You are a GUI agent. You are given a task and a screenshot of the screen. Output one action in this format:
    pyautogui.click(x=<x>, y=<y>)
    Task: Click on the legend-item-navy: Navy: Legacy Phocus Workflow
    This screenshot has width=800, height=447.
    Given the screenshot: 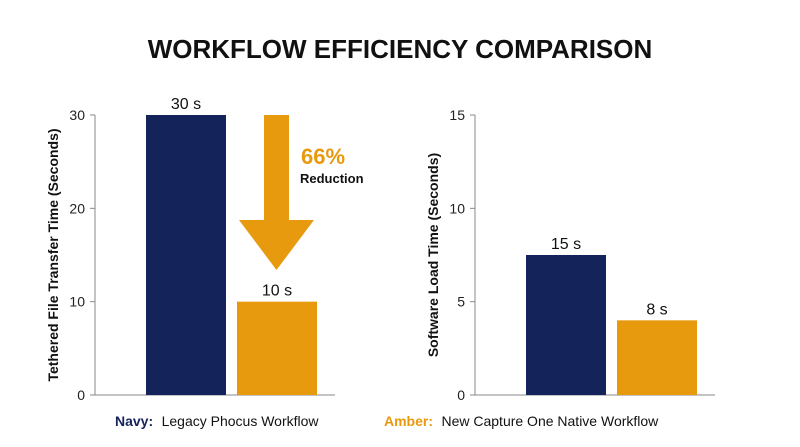 What is the action you would take?
    pyautogui.click(x=217, y=421)
    